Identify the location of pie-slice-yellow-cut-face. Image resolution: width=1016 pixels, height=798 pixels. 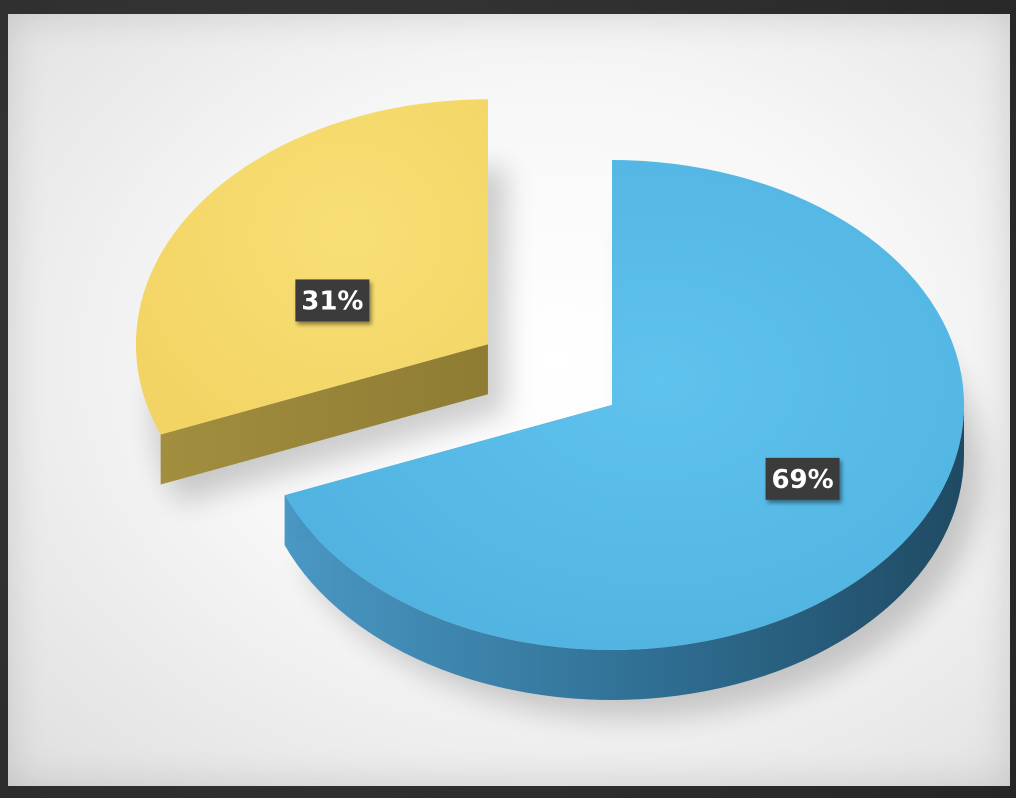
(324, 414).